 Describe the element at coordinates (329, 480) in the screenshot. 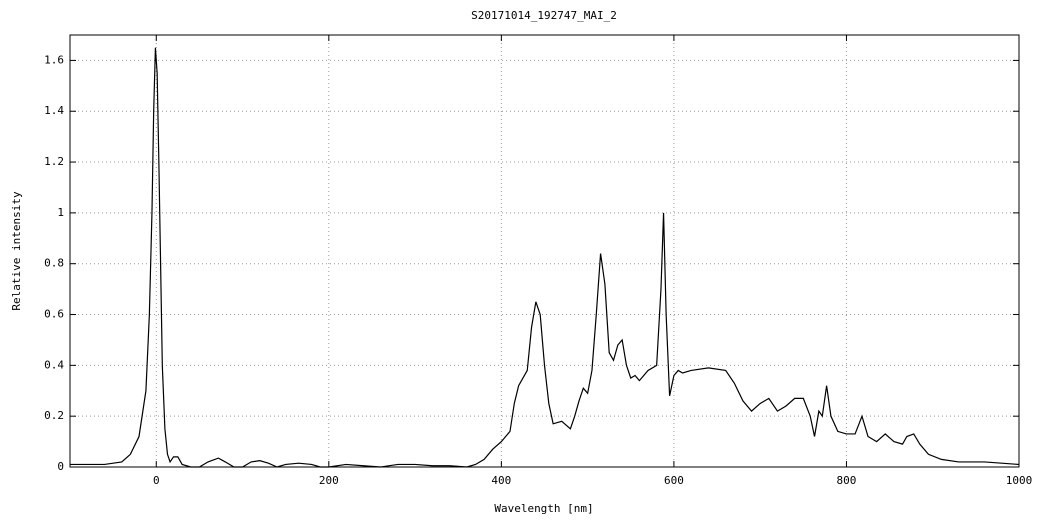

I see `x-tick-label: 200` at that location.